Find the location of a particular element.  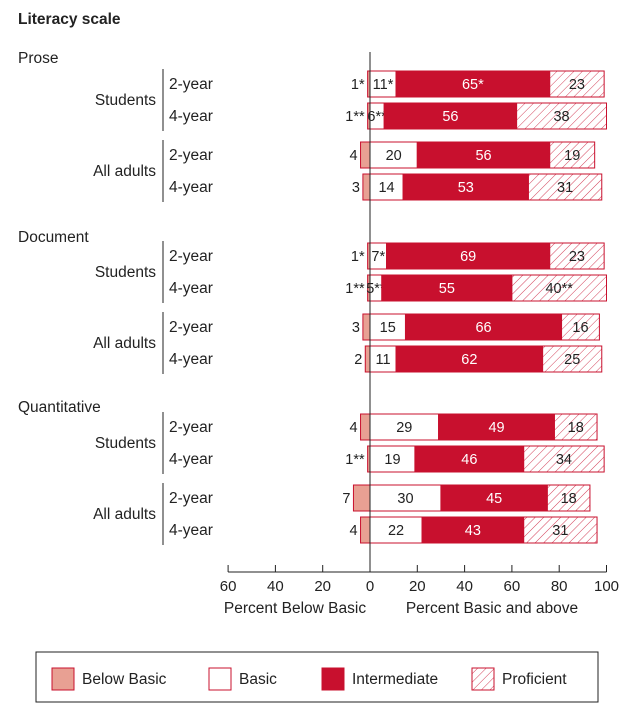

label-basic: 20 is located at coordinates (394, 156).